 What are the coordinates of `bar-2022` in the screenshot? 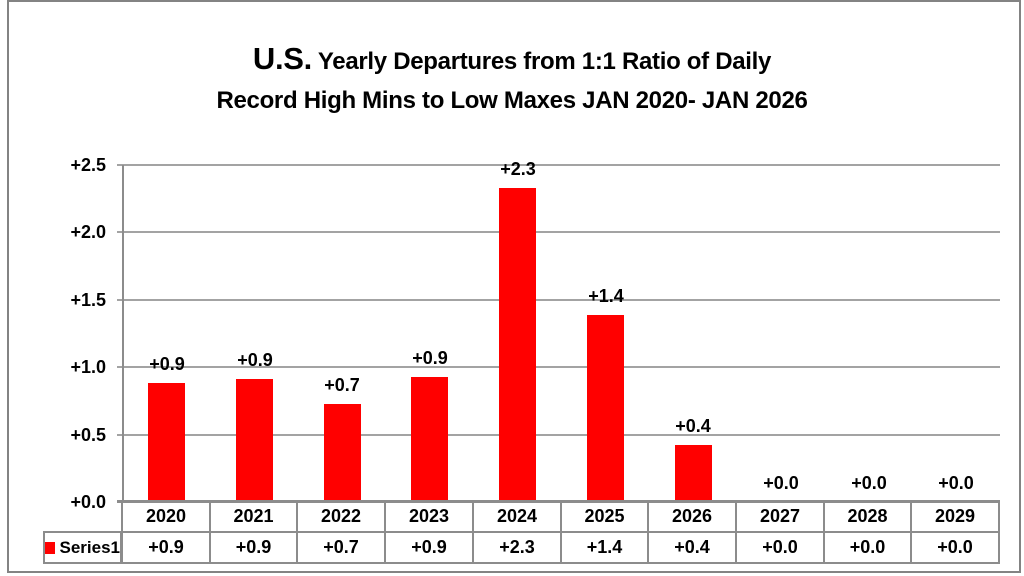 It's located at (342, 453).